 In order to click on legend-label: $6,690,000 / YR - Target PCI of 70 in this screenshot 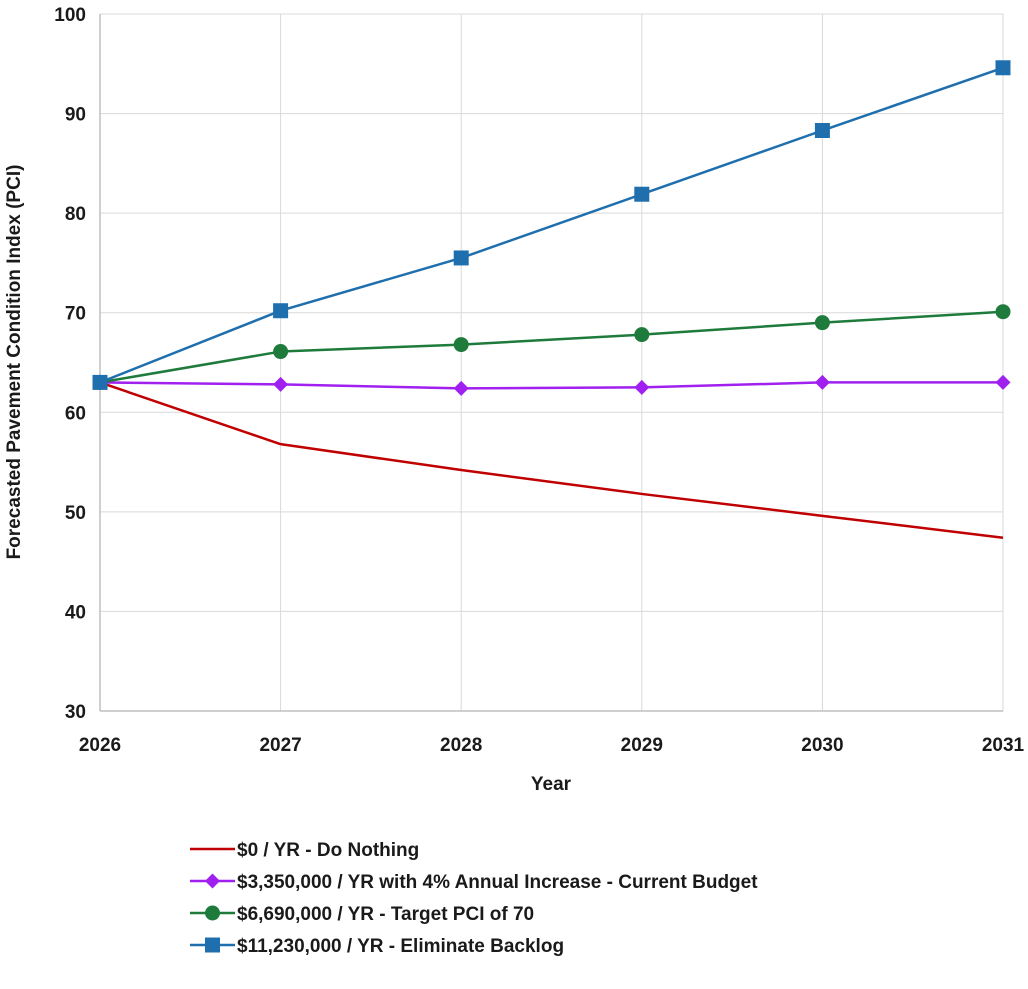, I will do `click(385, 914)`.